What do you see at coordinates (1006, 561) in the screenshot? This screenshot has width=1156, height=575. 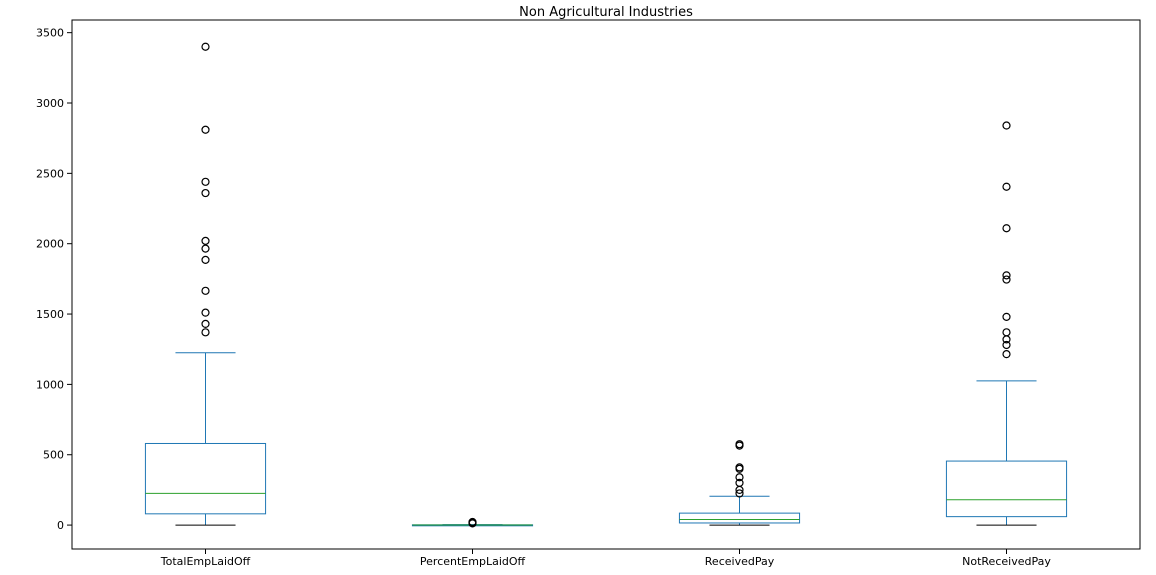 I see `x-tick-label: NotReceivedPay` at bounding box center [1006, 561].